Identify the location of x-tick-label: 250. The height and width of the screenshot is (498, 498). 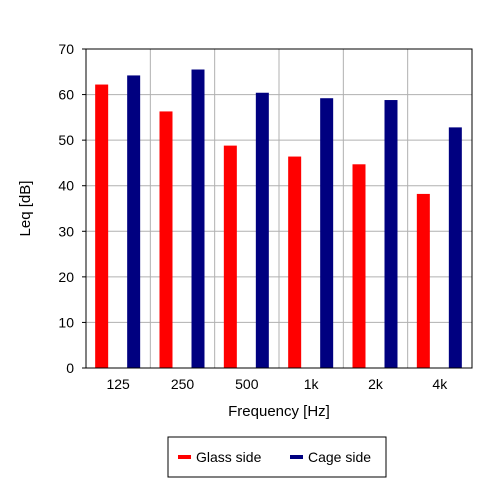
(183, 384).